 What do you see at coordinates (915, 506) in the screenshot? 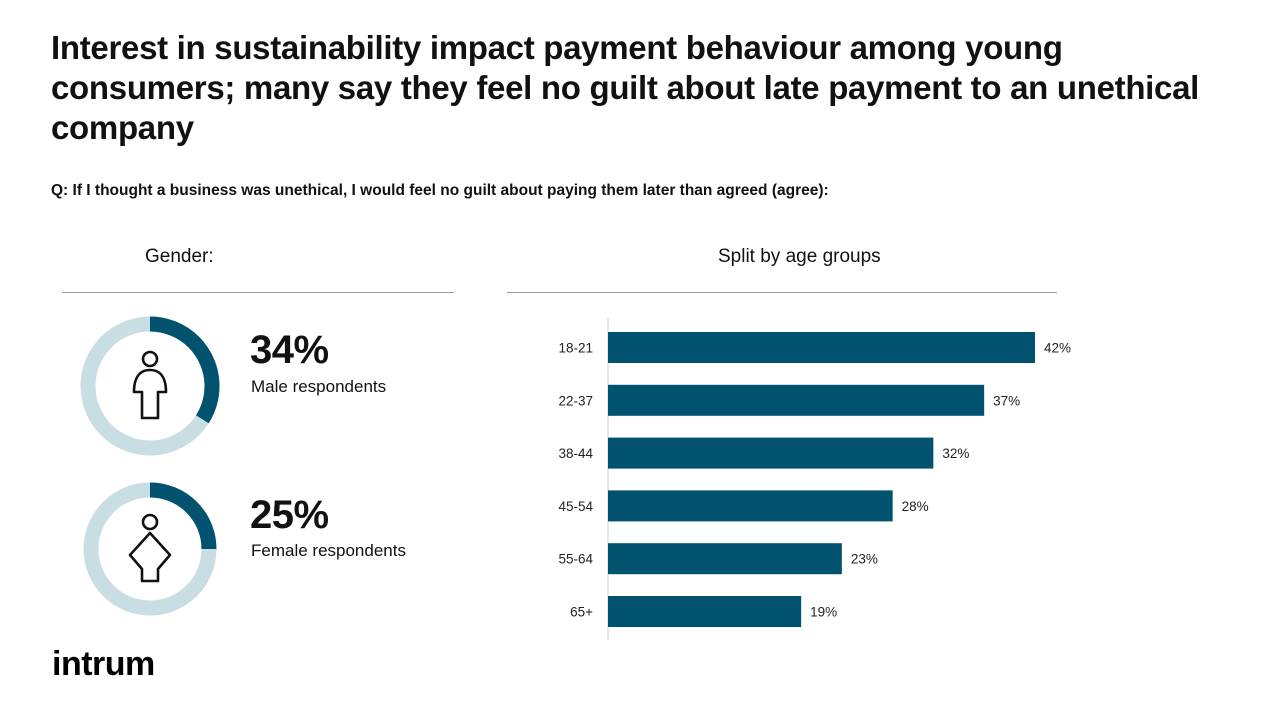
I see `data-label-45-54: 28%` at bounding box center [915, 506].